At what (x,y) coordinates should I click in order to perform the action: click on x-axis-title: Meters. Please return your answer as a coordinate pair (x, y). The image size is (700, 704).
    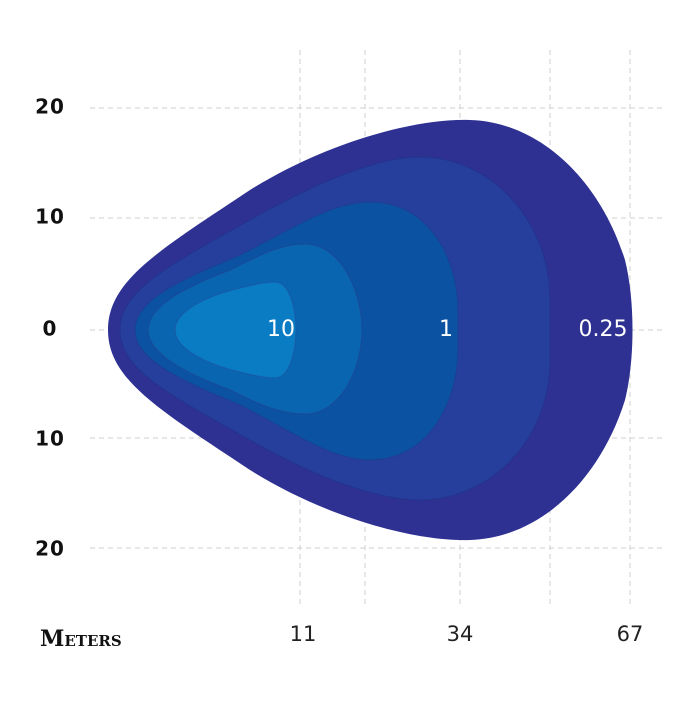
    Looking at the image, I should click on (81, 639).